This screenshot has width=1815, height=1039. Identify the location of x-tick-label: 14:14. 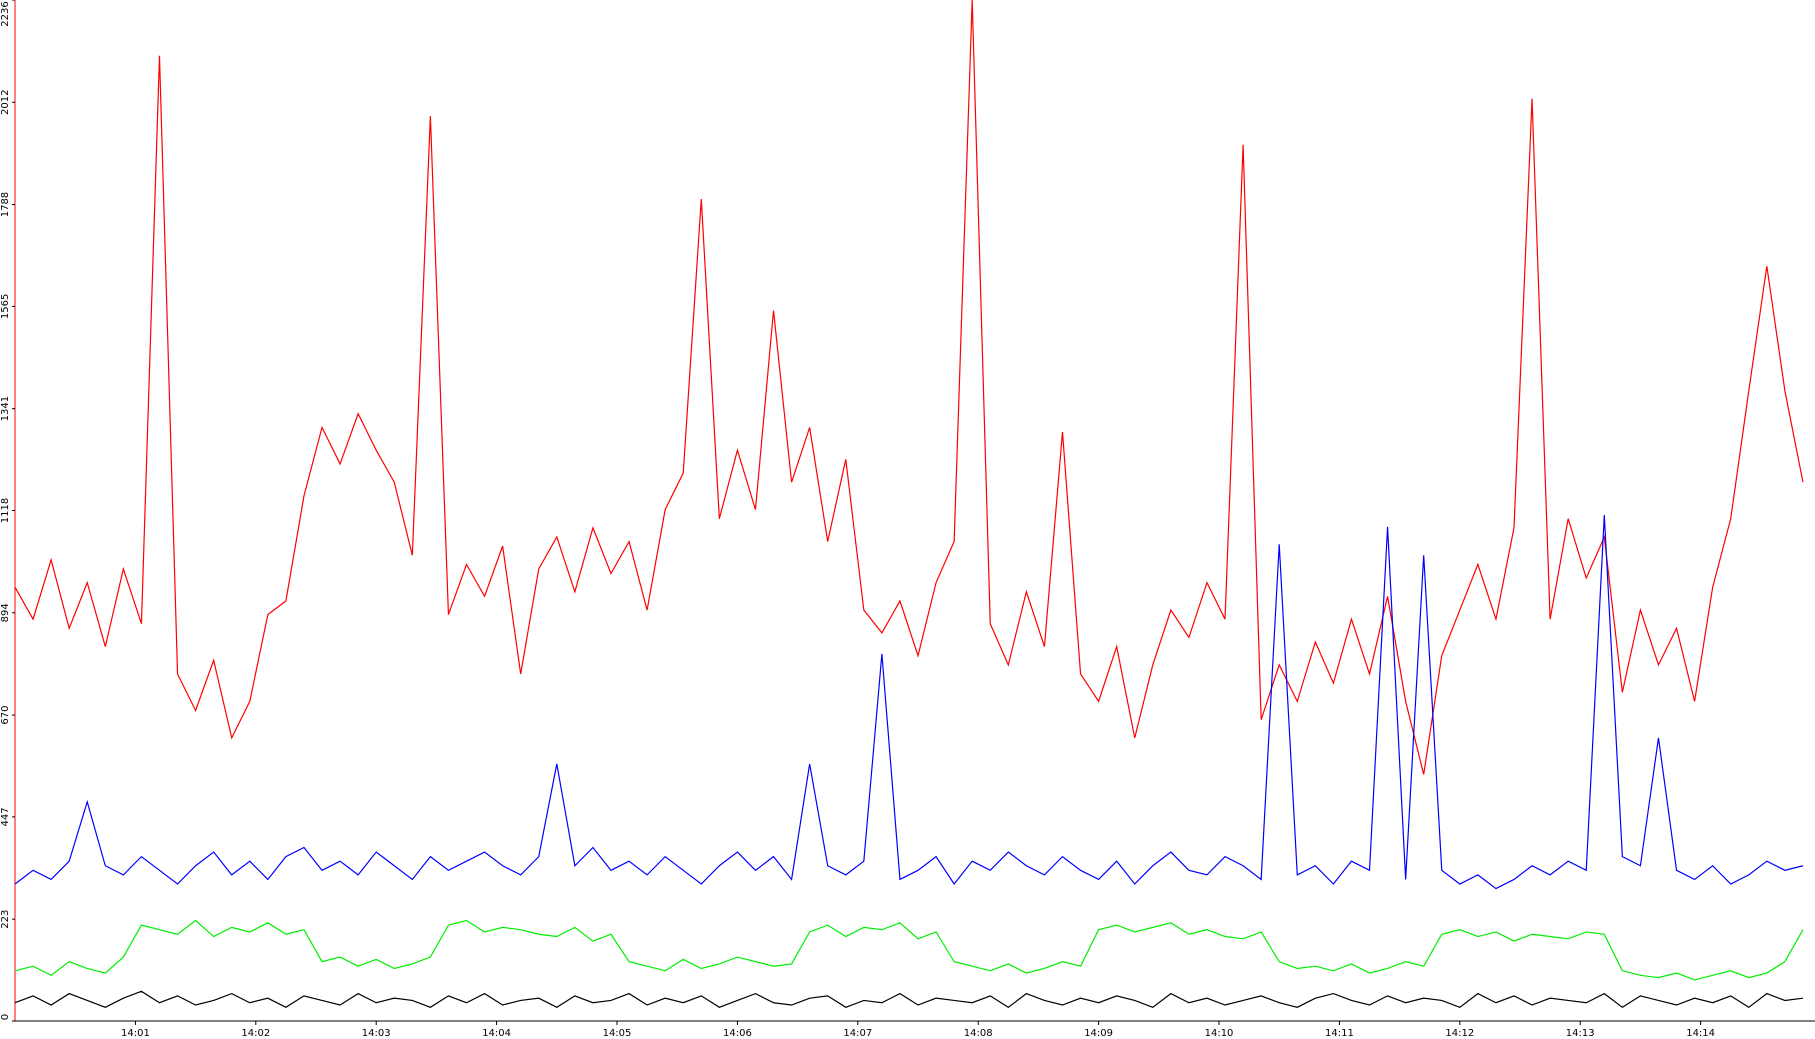
(1700, 1033).